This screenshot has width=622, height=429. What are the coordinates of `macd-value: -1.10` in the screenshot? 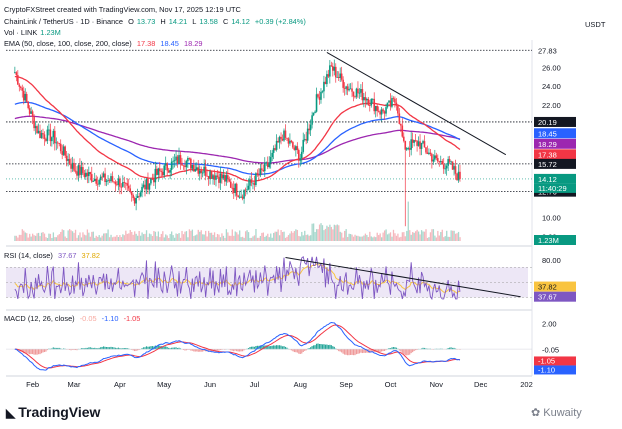 It's located at (110, 318).